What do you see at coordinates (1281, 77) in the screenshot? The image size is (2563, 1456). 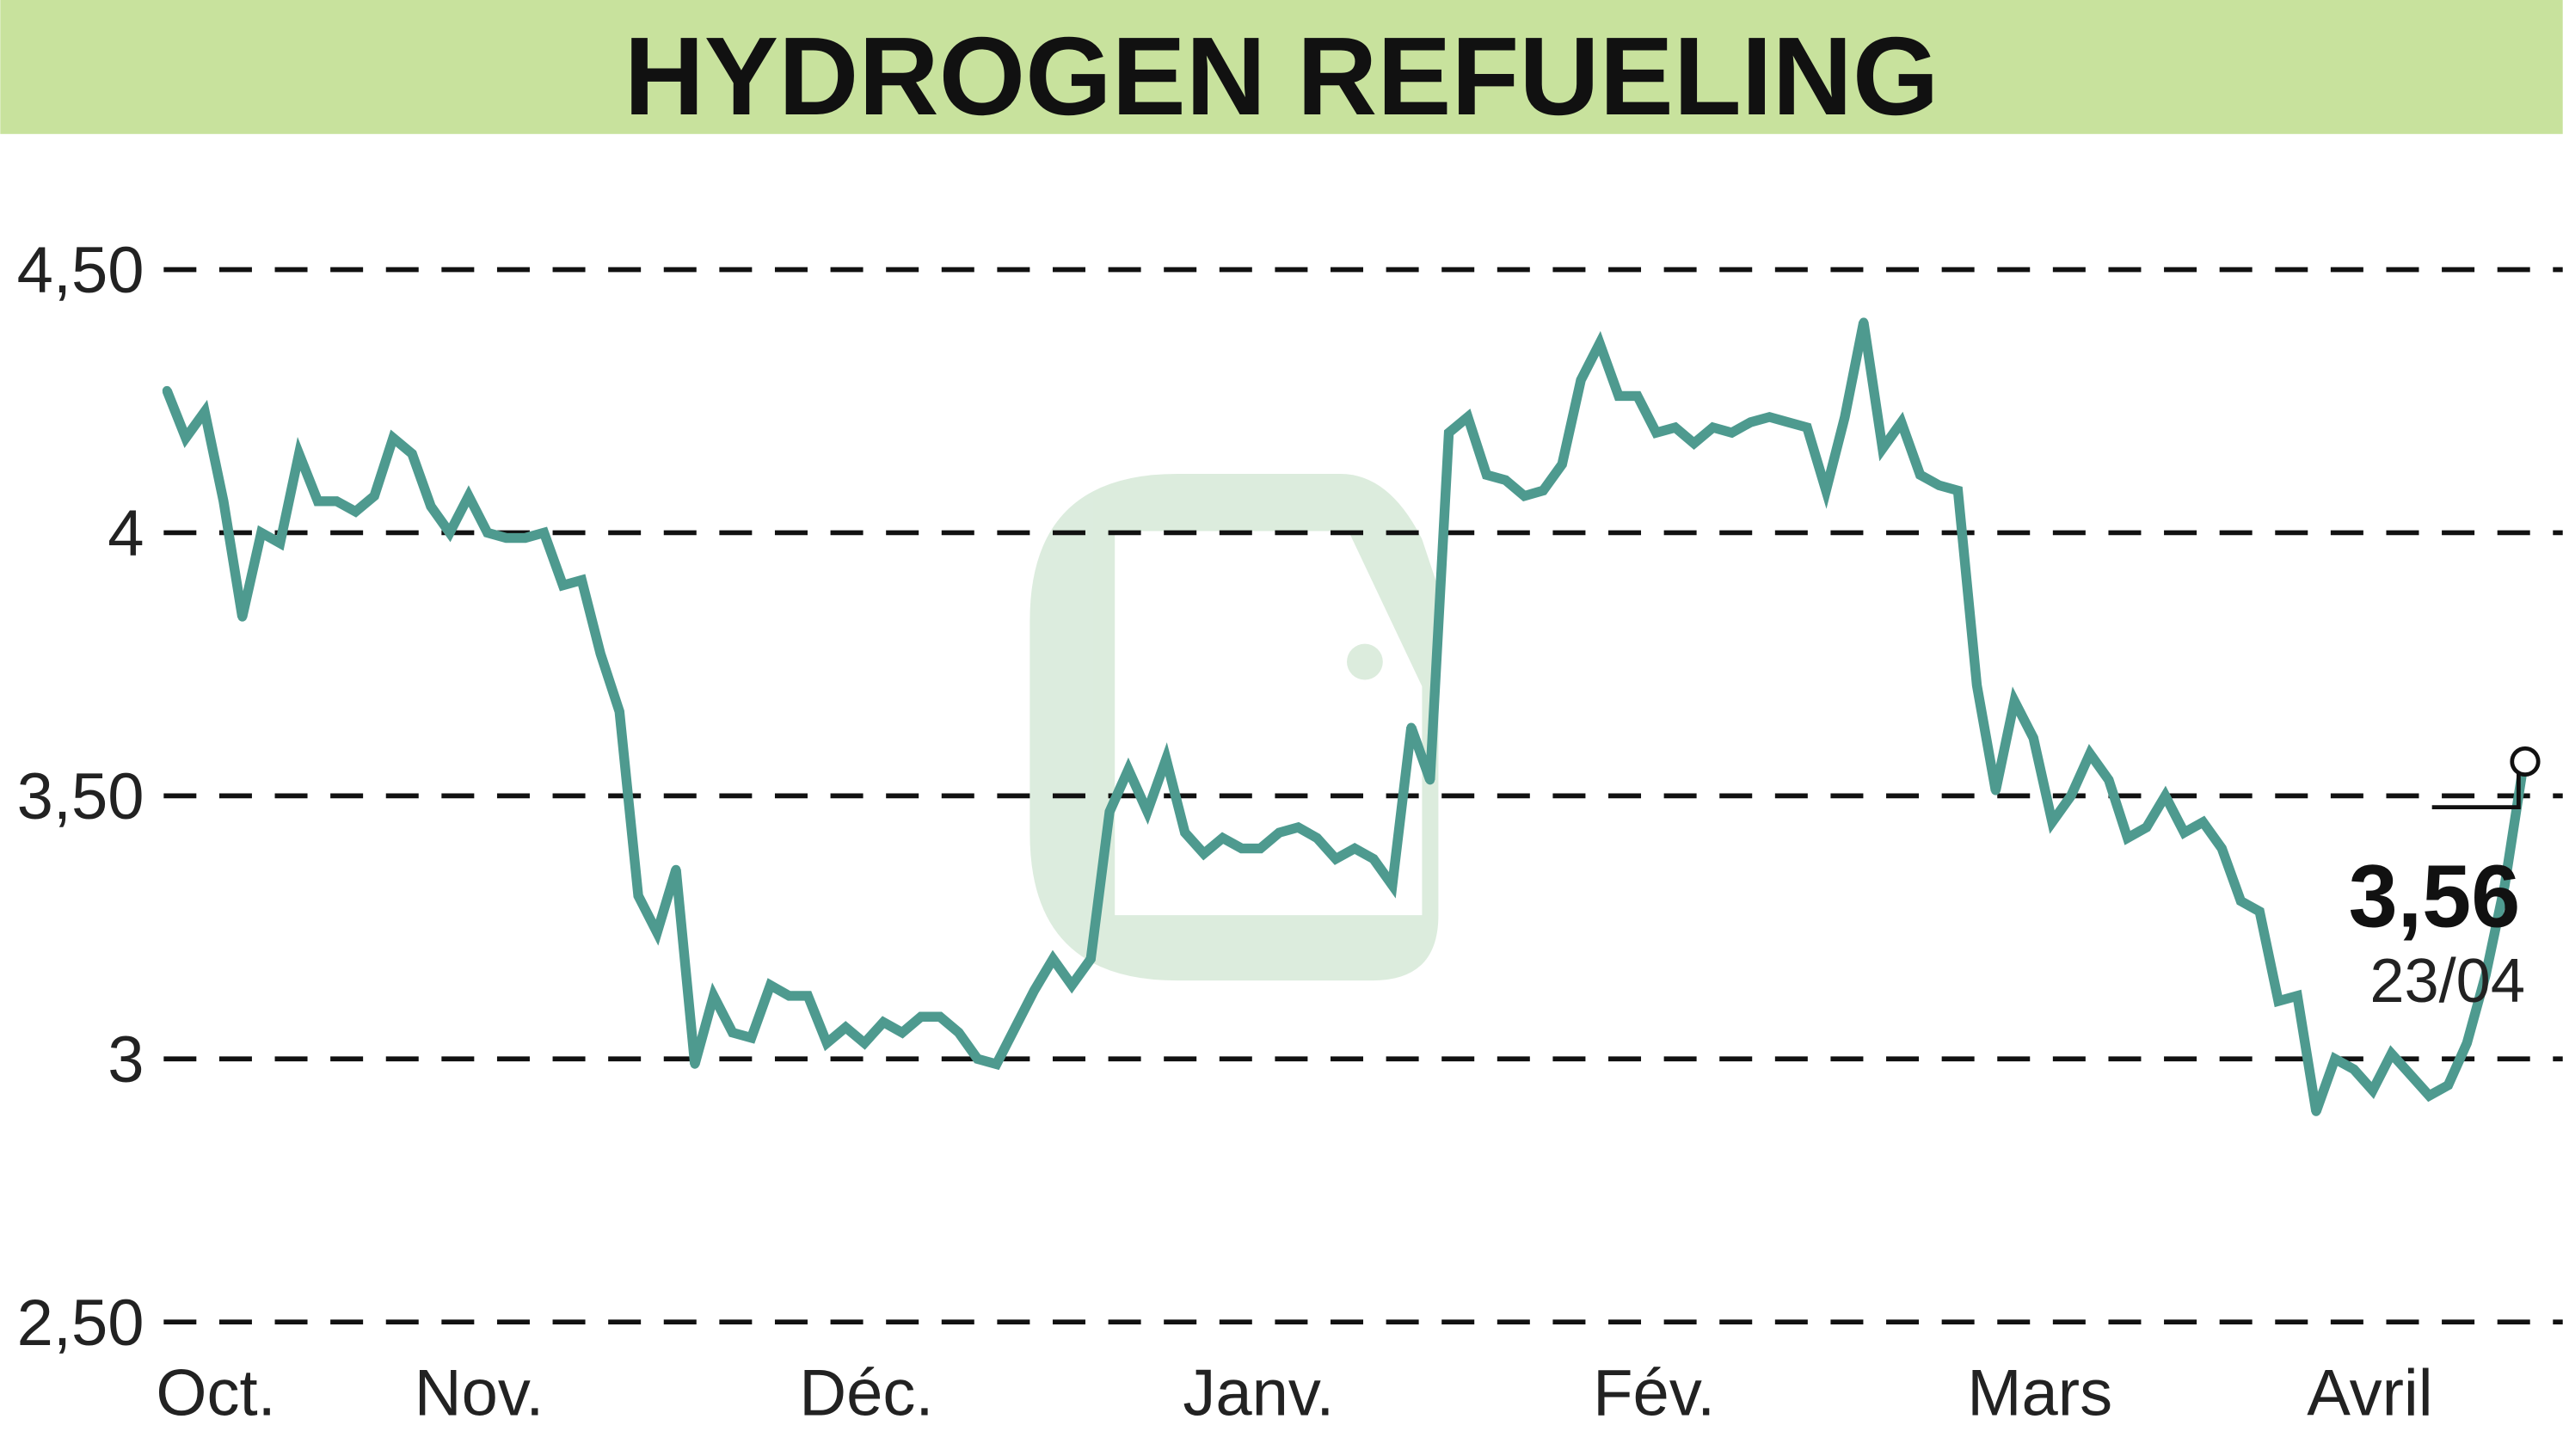 I see `chart-title: HYDROGEN REFUELING` at bounding box center [1281, 77].